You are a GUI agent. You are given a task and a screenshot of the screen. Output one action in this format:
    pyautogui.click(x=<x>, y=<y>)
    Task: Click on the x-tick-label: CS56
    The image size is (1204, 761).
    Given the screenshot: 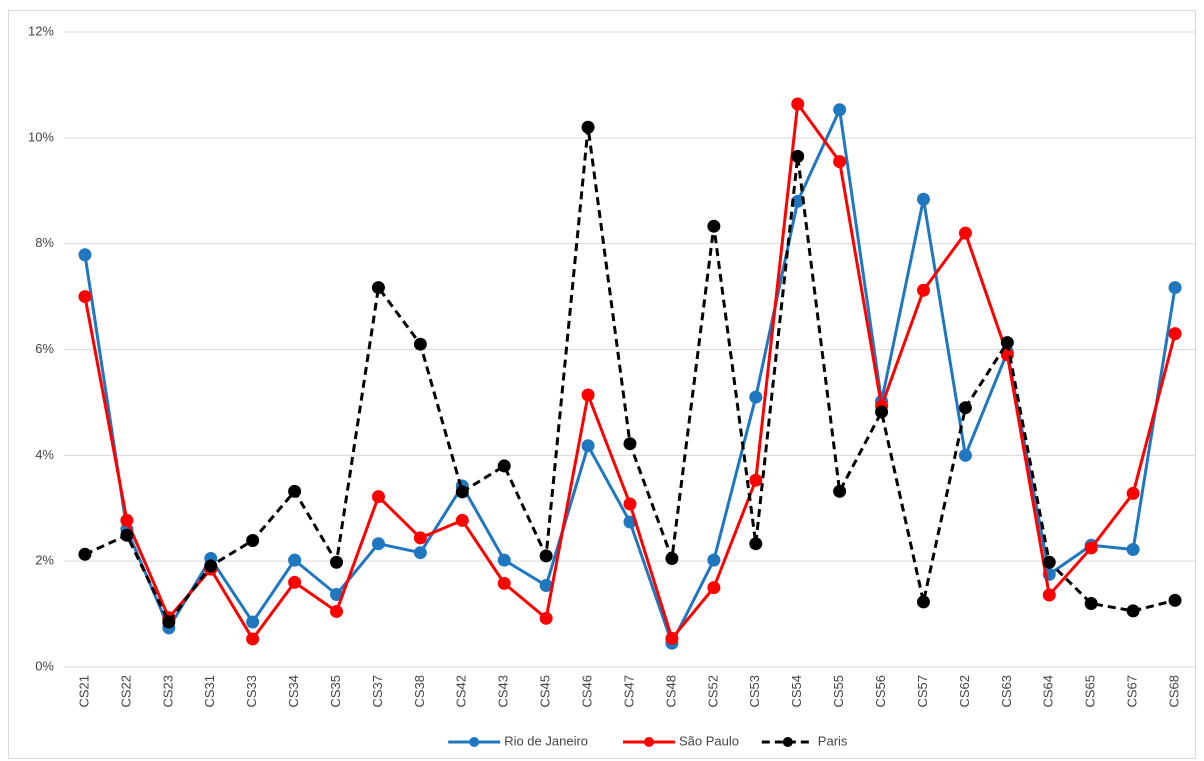 What is the action you would take?
    pyautogui.click(x=880, y=691)
    